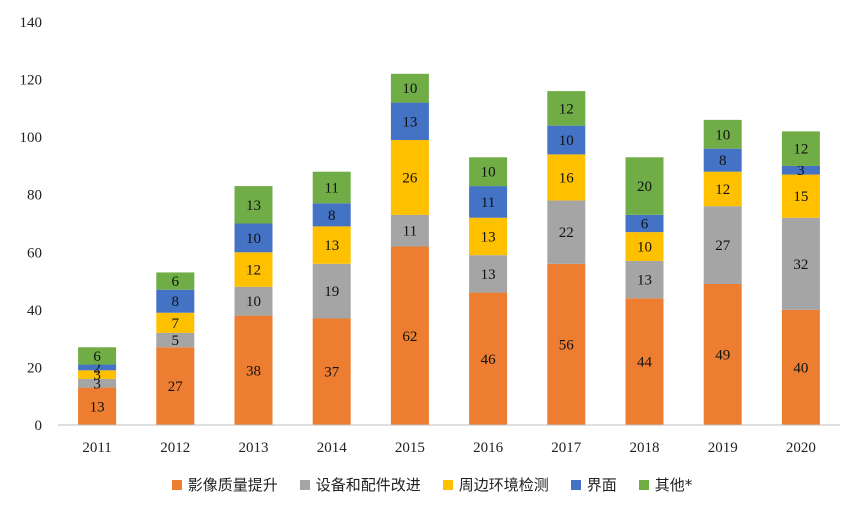  I want to click on y-tick-label: 80, so click(34, 196).